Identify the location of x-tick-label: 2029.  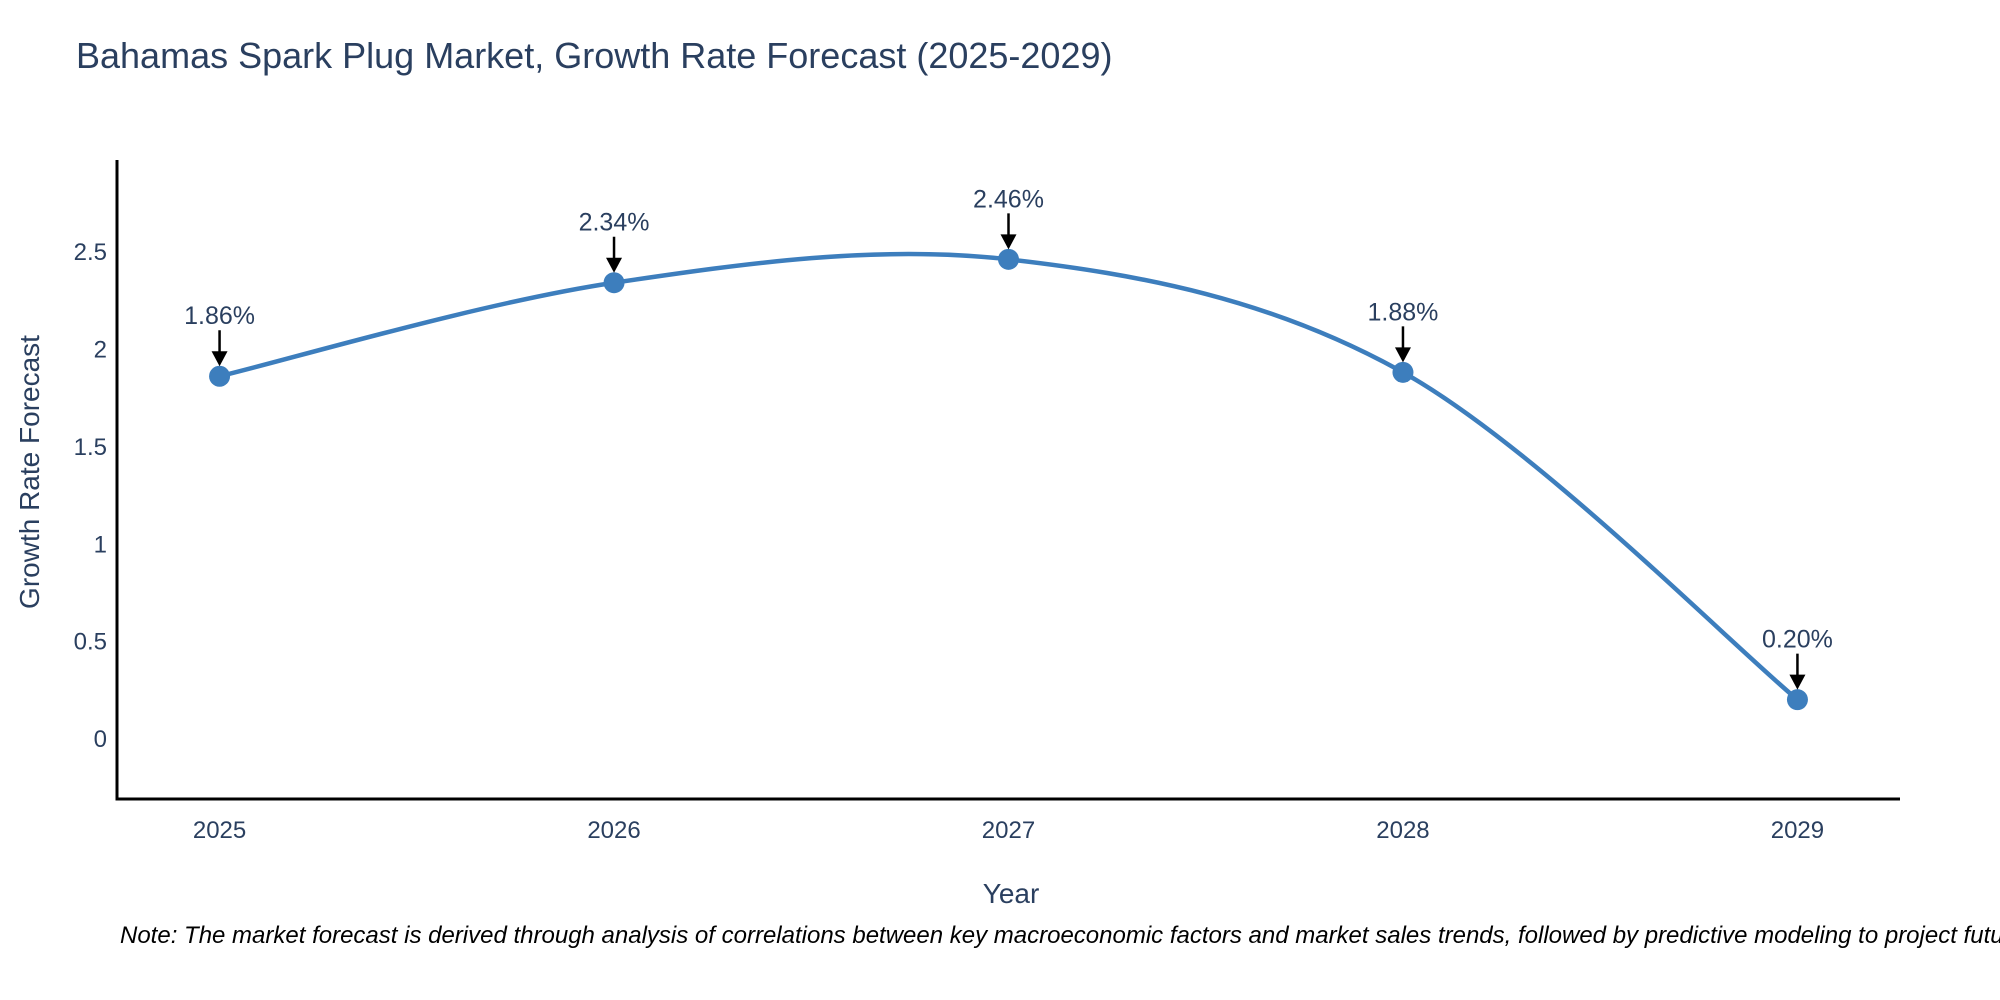
(1797, 830).